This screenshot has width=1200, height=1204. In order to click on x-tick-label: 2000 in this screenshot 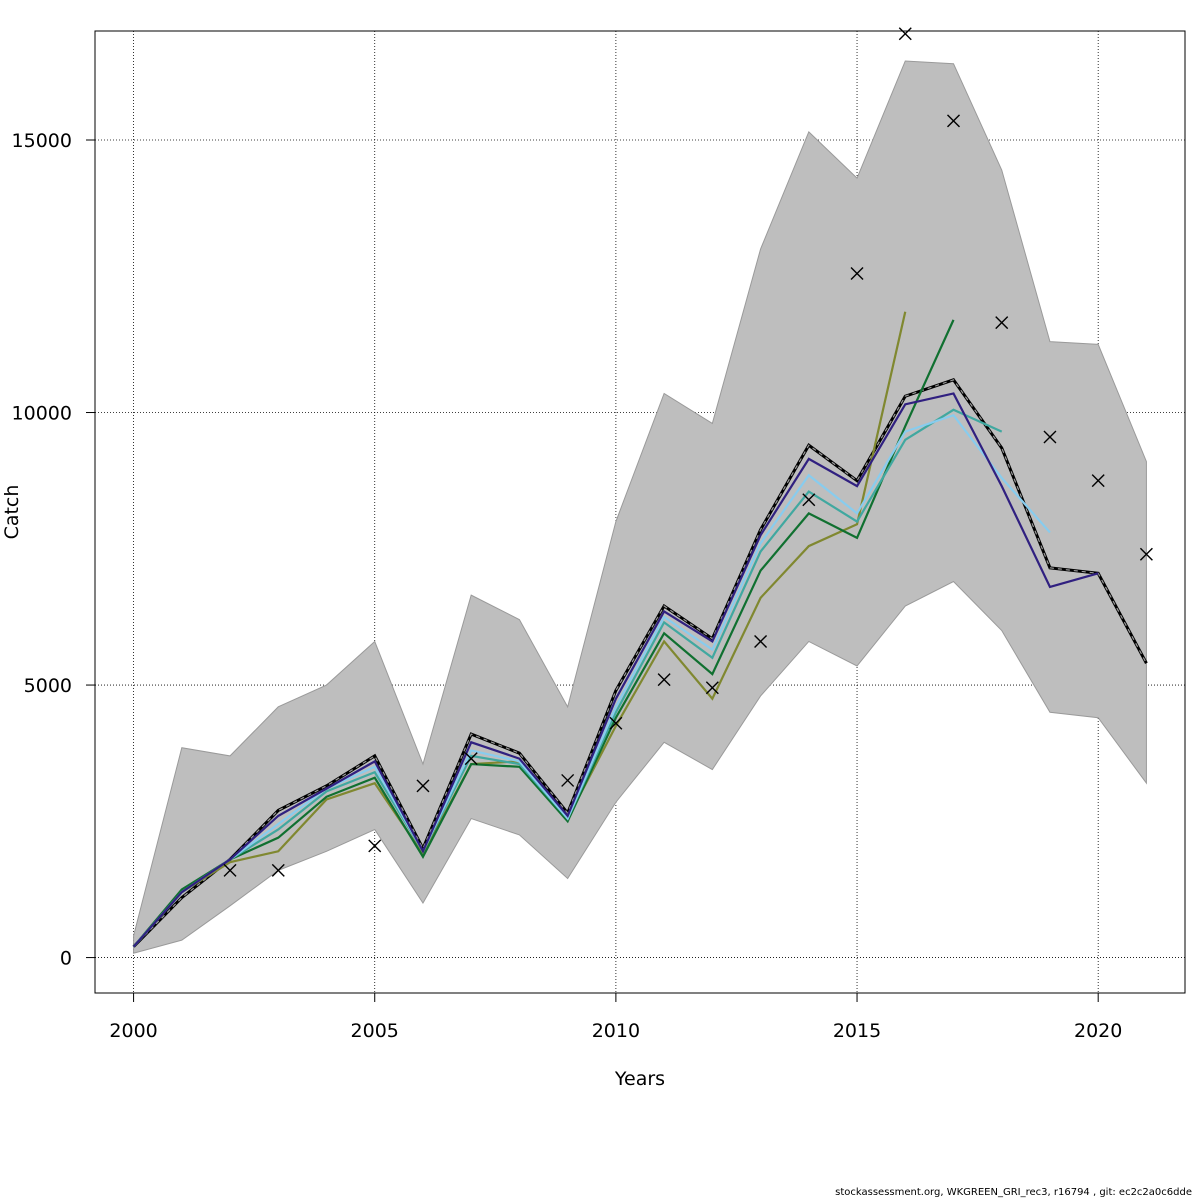, I will do `click(133, 1031)`.